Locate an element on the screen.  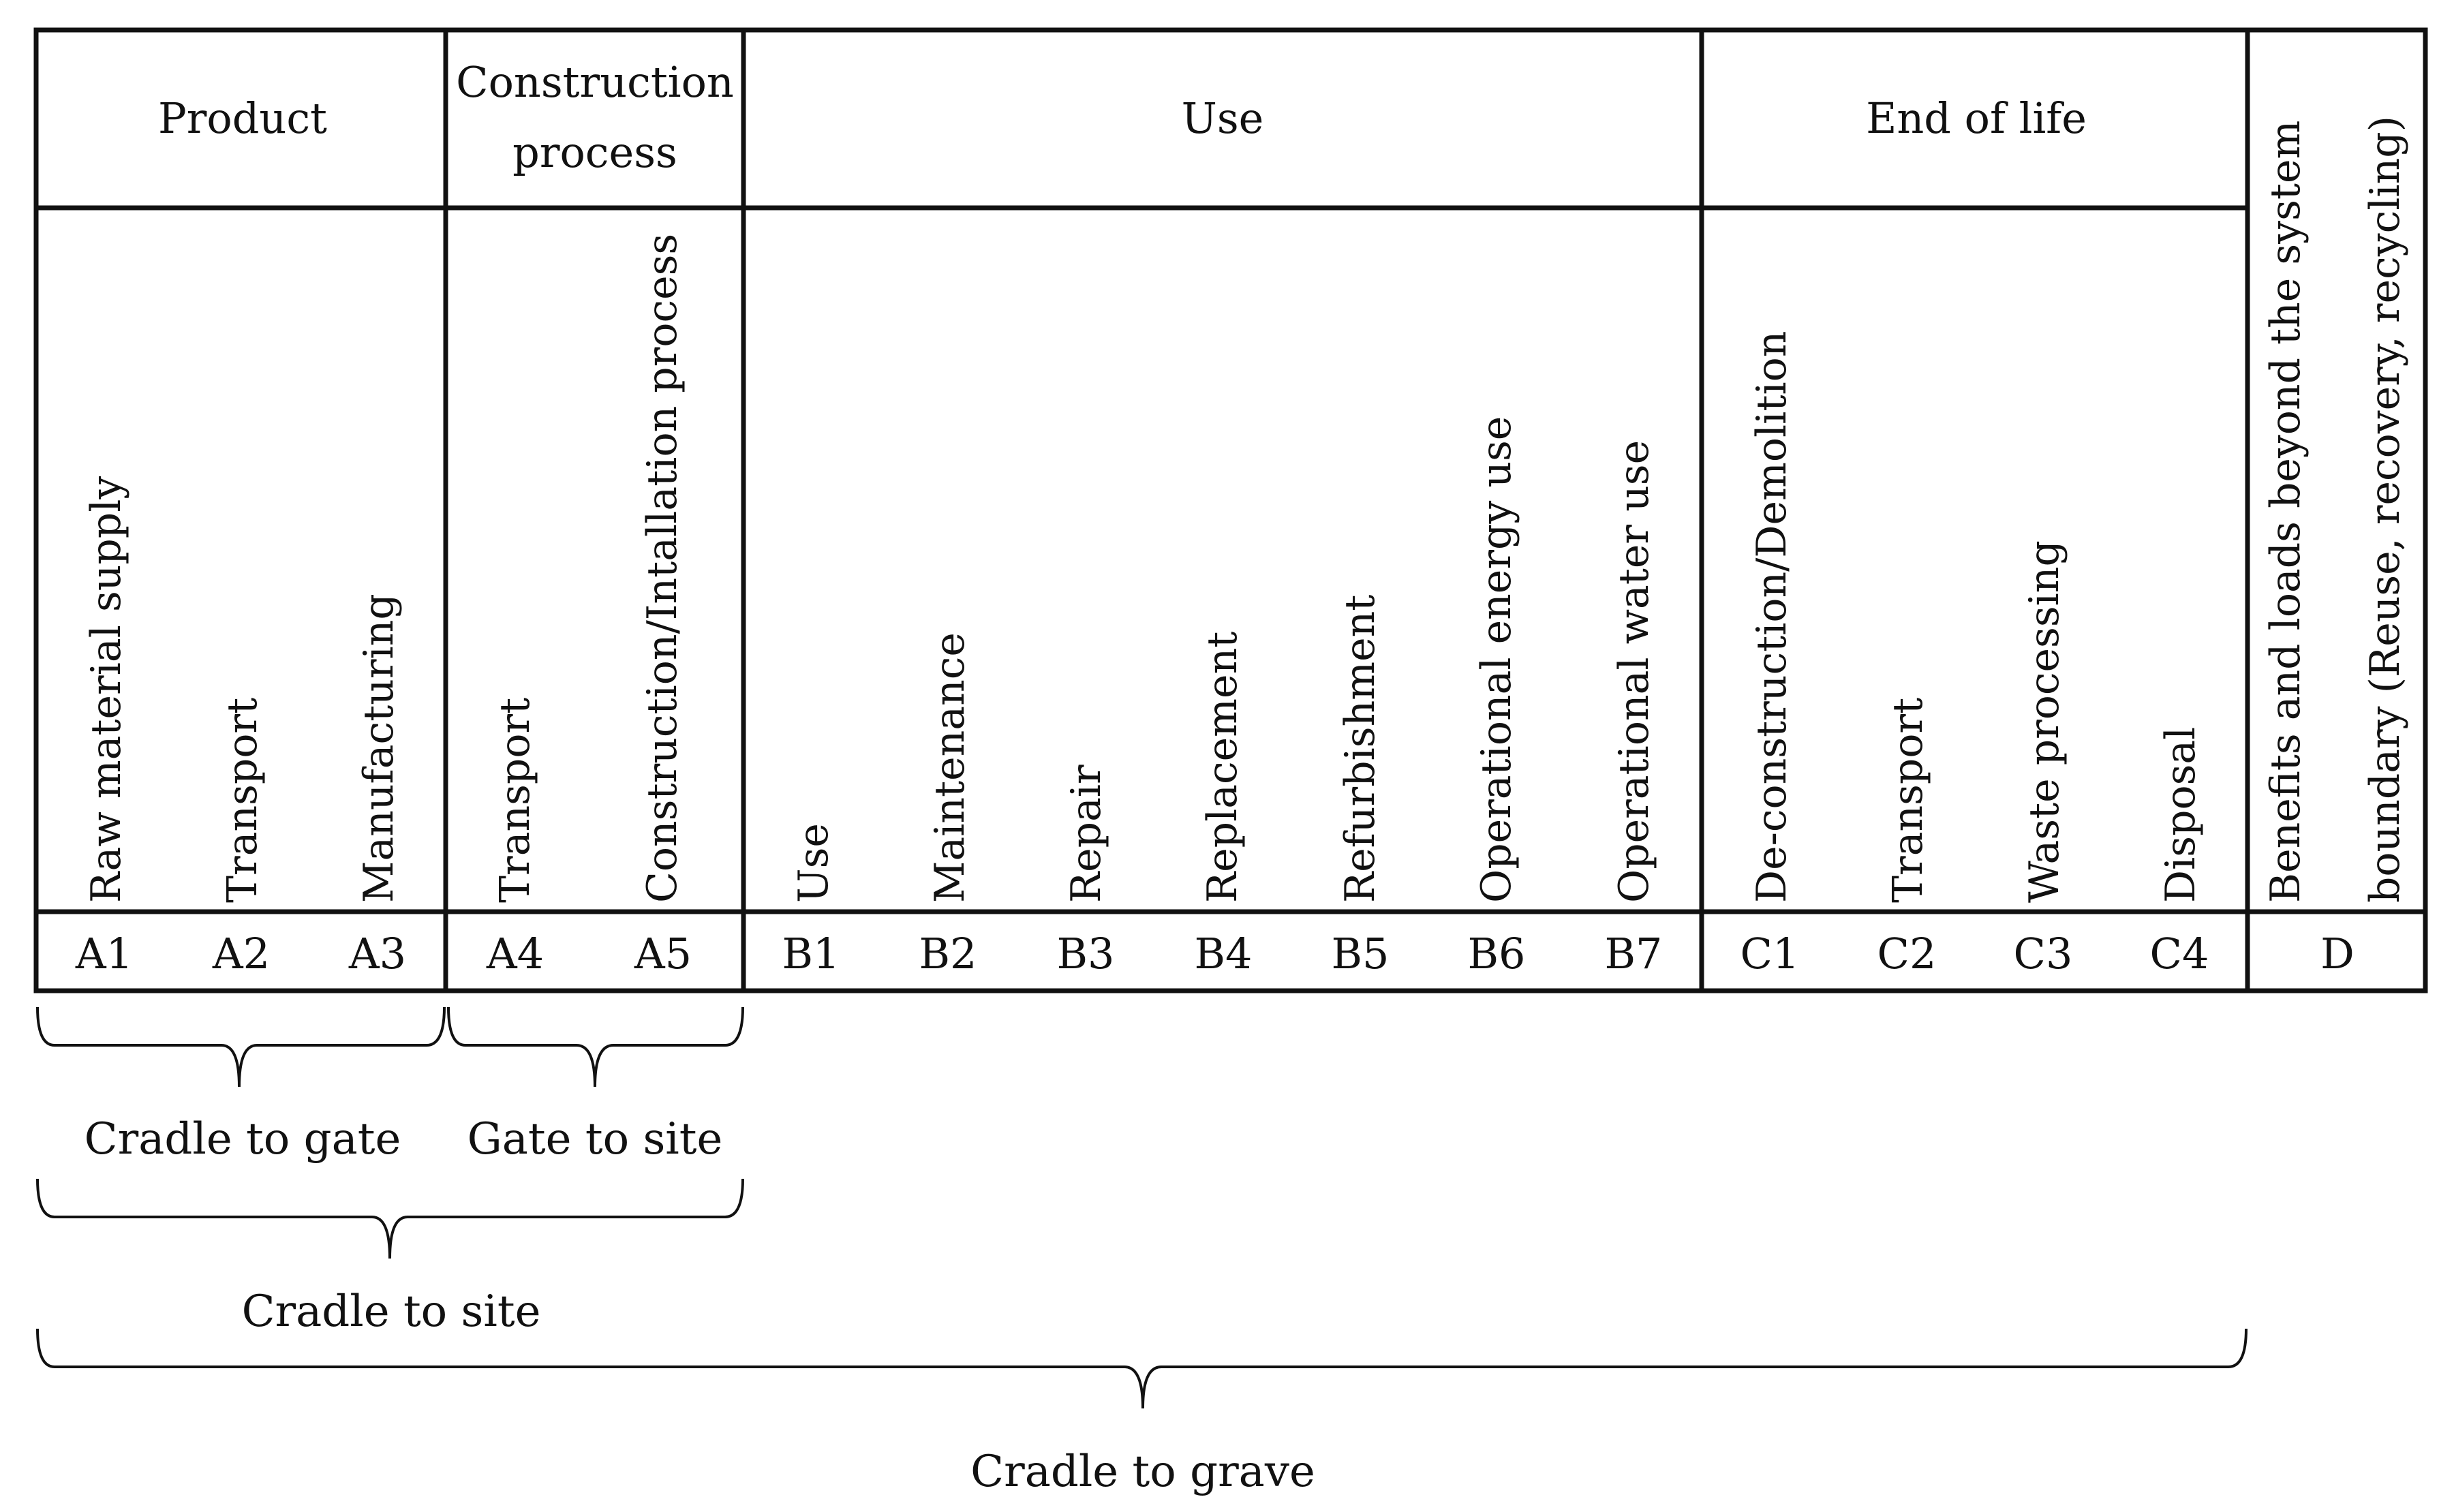
brace-cradle-to-gate is located at coordinates (241, 1046).